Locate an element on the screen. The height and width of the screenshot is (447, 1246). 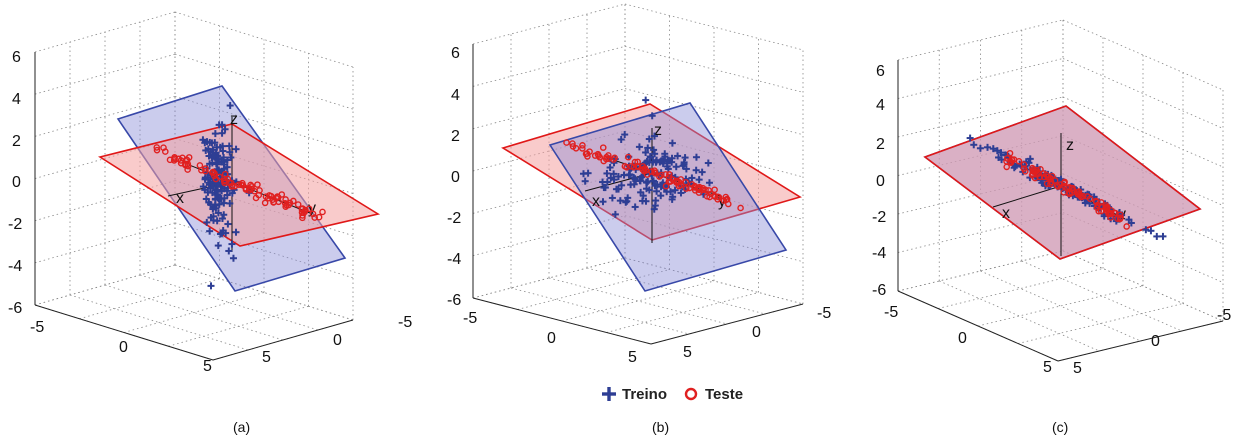
panel-c-z-tick: -6 is located at coordinates (879, 290).